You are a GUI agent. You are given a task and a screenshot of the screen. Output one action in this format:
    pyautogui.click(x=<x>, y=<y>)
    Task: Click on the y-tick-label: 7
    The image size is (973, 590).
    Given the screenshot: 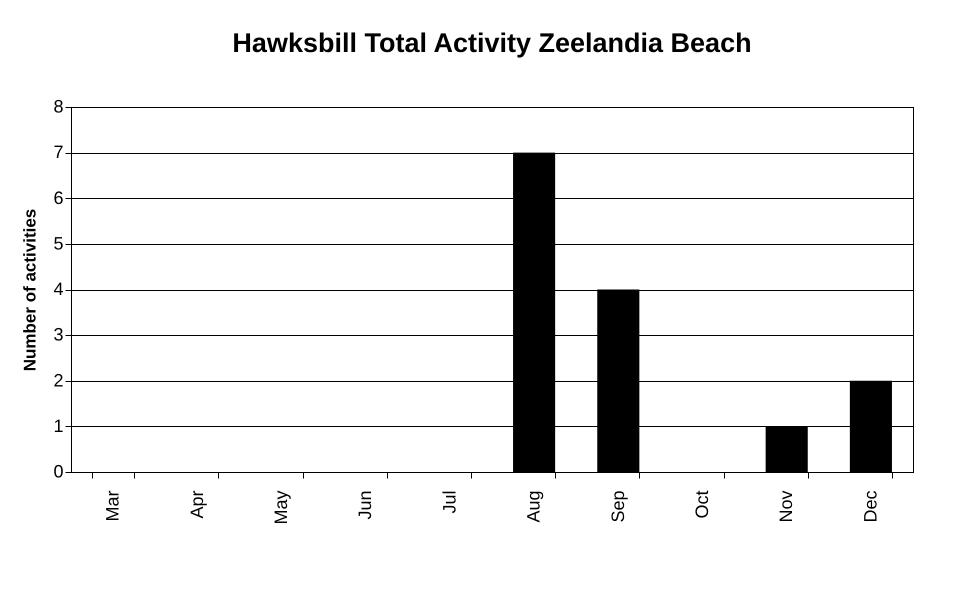 What is the action you would take?
    pyautogui.click(x=58, y=152)
    